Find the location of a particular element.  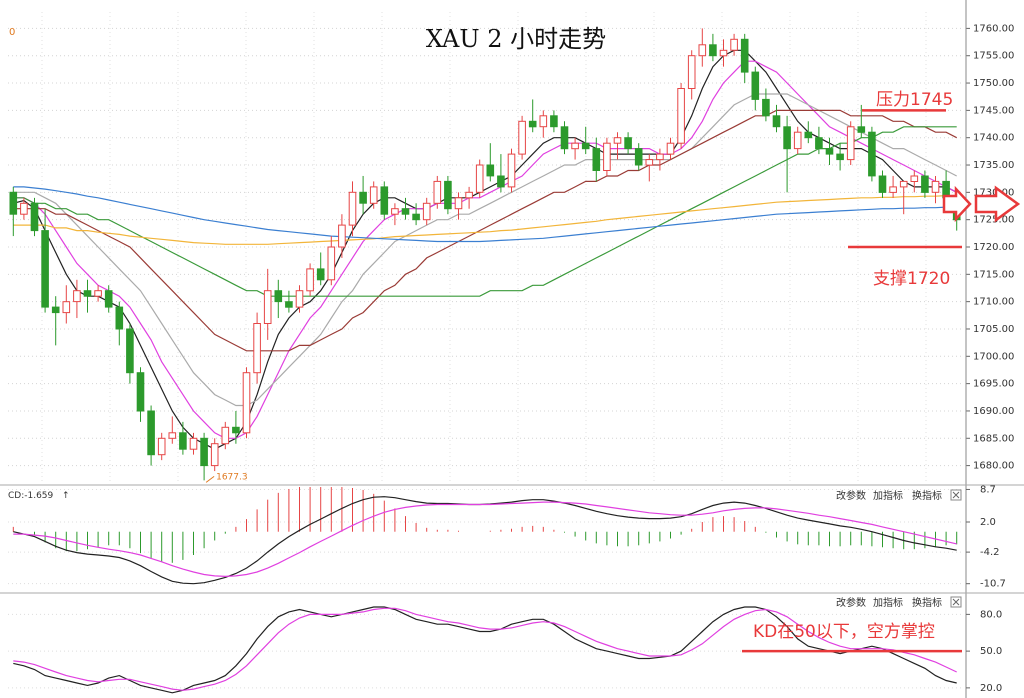

macd-button-add: 加指标 is located at coordinates (888, 495).